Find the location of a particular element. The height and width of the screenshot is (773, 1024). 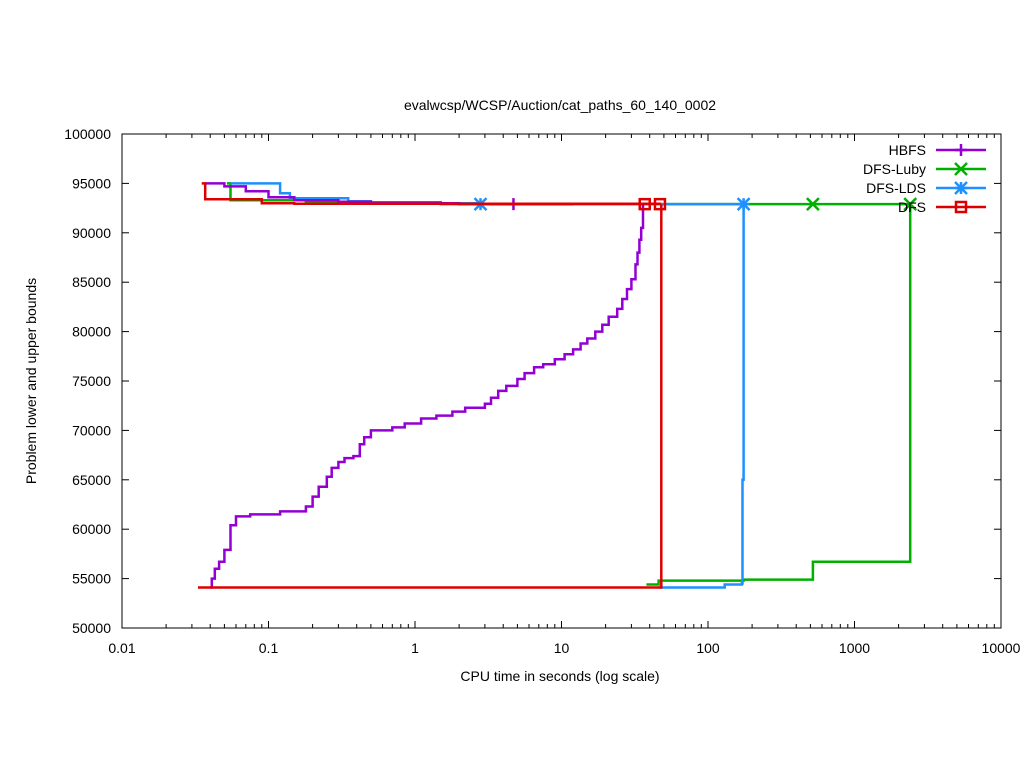

legend-item: HBFS is located at coordinates (937, 150).